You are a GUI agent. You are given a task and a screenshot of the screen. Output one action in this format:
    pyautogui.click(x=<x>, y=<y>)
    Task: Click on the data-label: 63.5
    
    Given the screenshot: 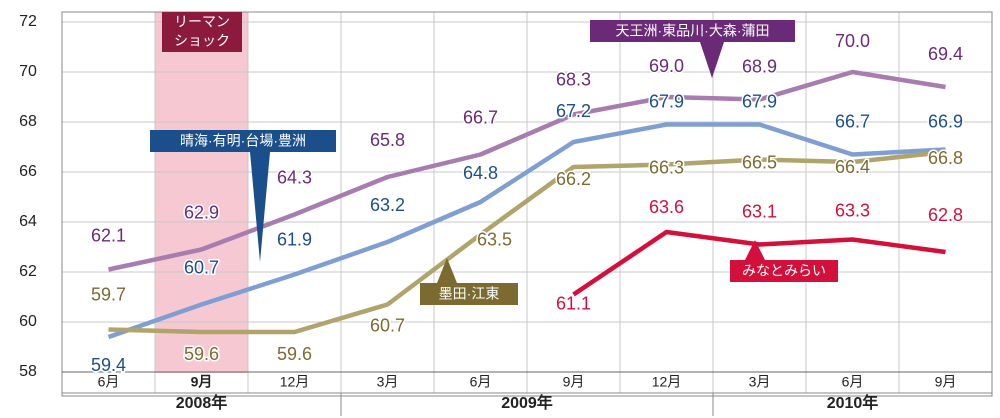 What is the action you would take?
    pyautogui.click(x=494, y=239)
    